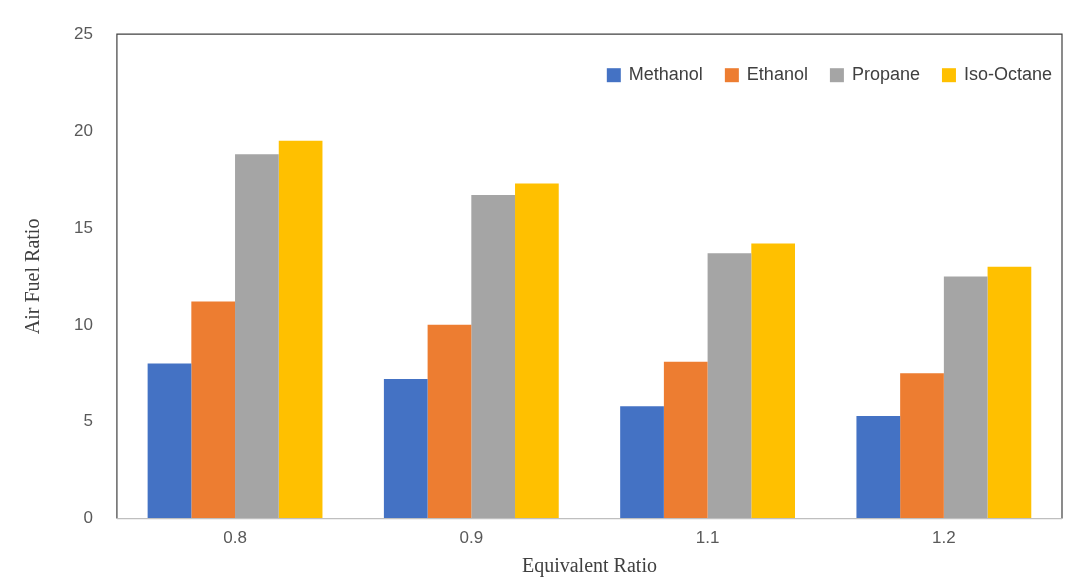 The height and width of the screenshot is (579, 1072). I want to click on y-axis-title: Air Fuel Ratio, so click(32, 276).